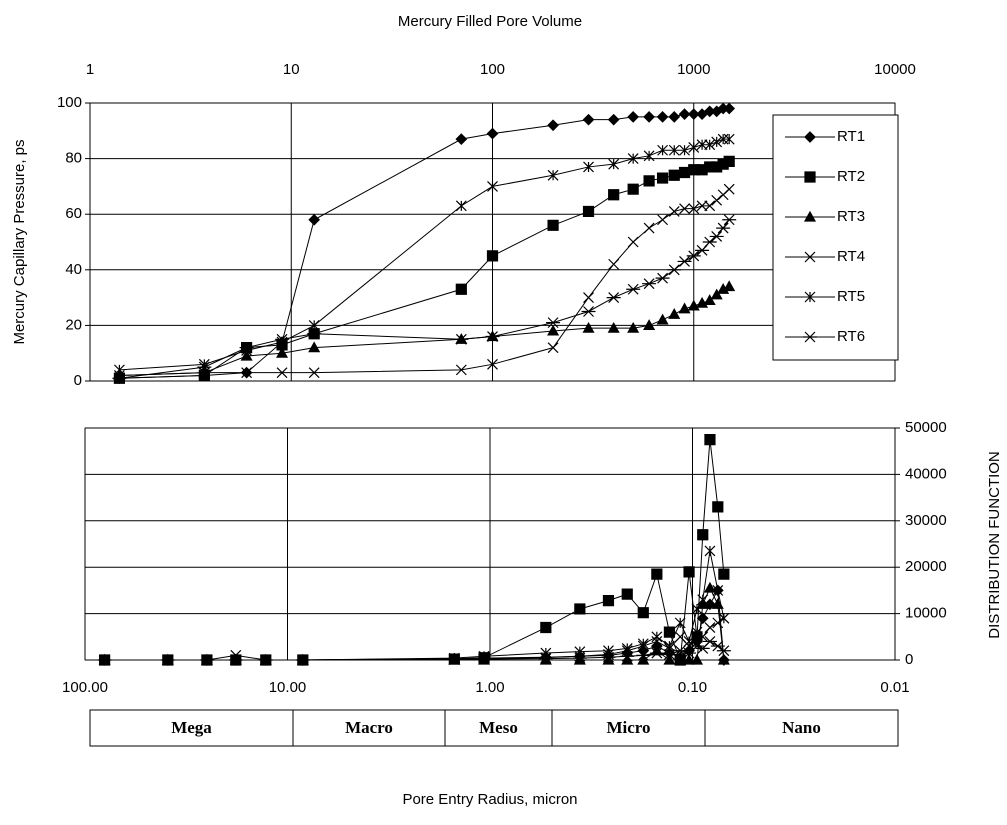 The image size is (1007, 825). Describe the element at coordinates (191, 727) in the screenshot. I see `class-label: Mega` at that location.